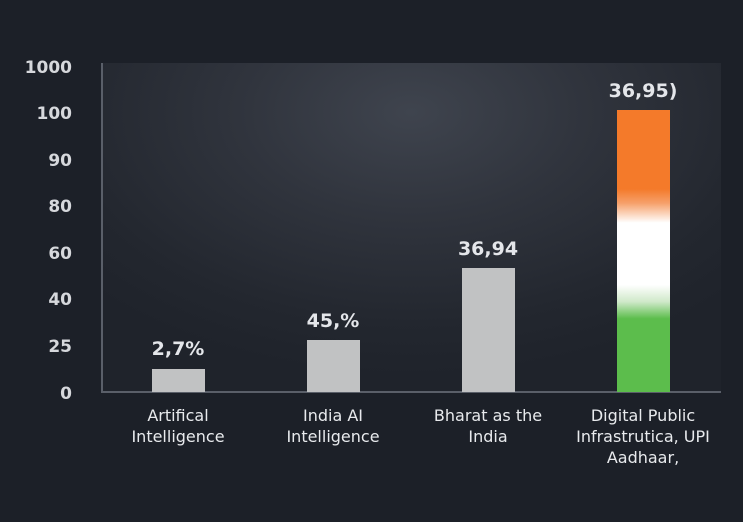 The height and width of the screenshot is (522, 743). What do you see at coordinates (643, 457) in the screenshot?
I see `x-label-line: Aadhaar,` at bounding box center [643, 457].